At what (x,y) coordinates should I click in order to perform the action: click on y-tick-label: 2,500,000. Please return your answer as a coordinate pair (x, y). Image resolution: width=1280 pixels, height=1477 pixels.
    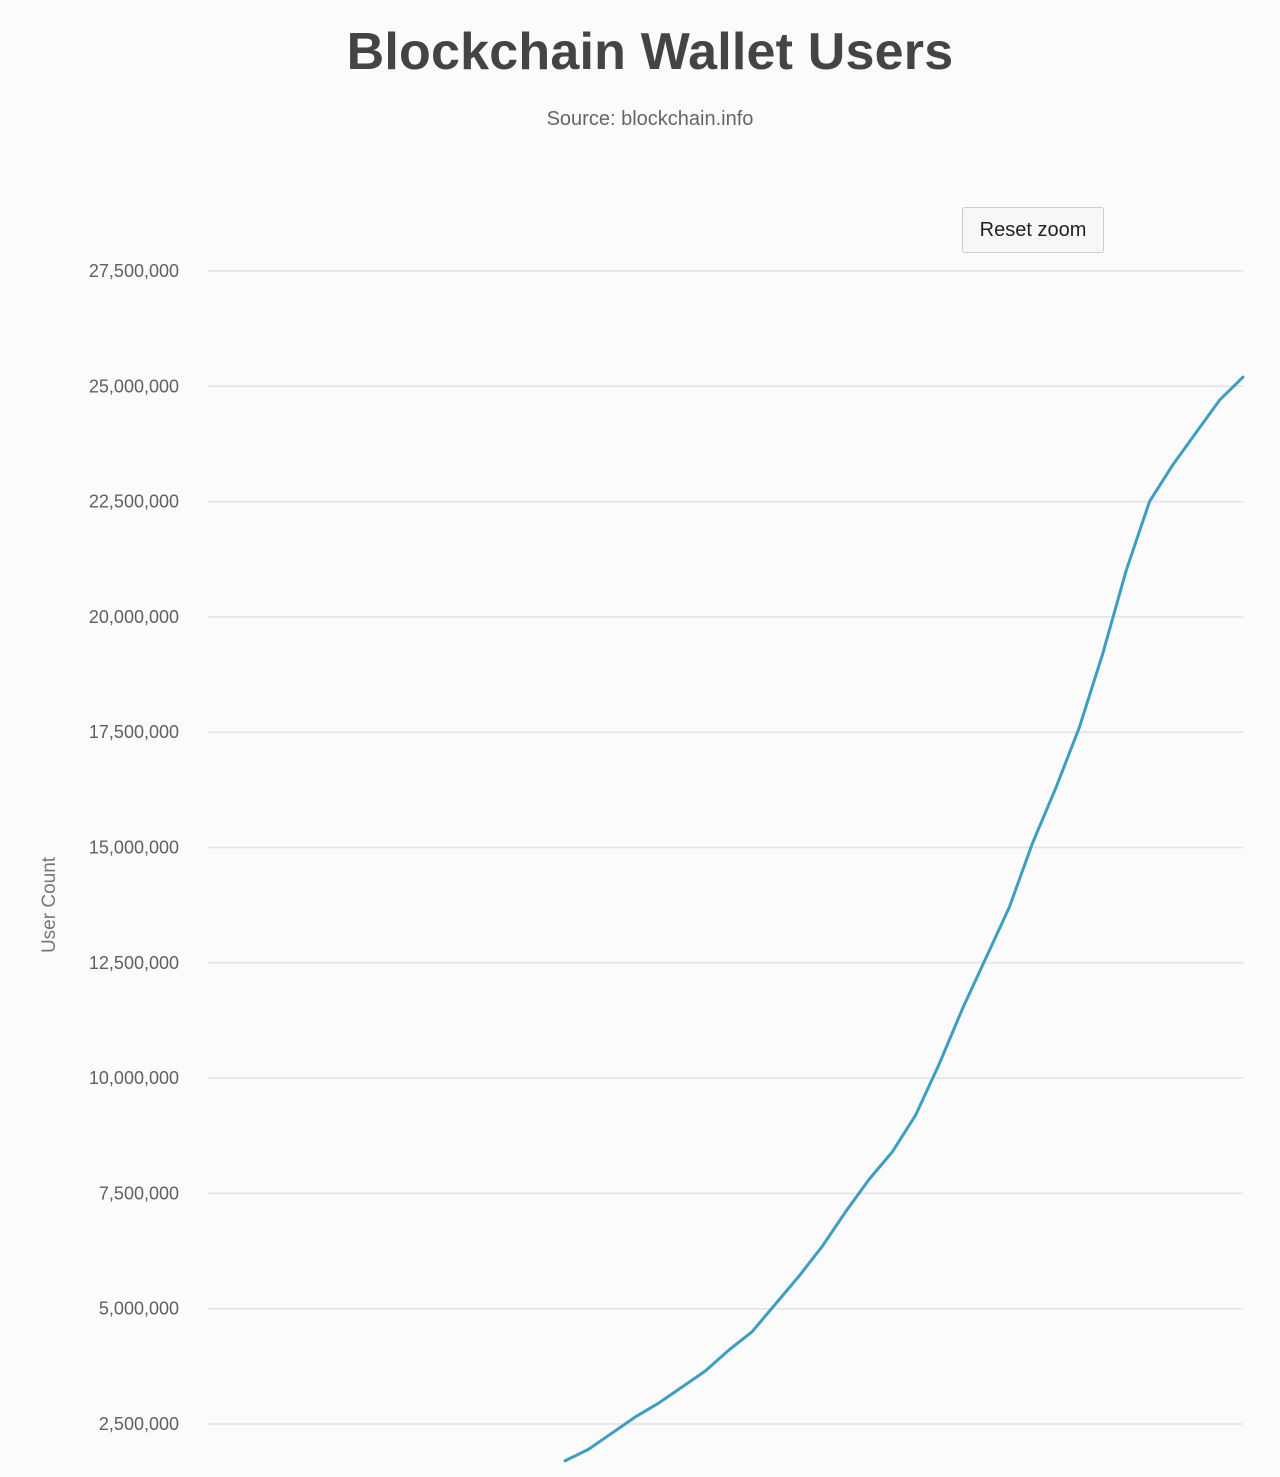
    Looking at the image, I should click on (139, 1424).